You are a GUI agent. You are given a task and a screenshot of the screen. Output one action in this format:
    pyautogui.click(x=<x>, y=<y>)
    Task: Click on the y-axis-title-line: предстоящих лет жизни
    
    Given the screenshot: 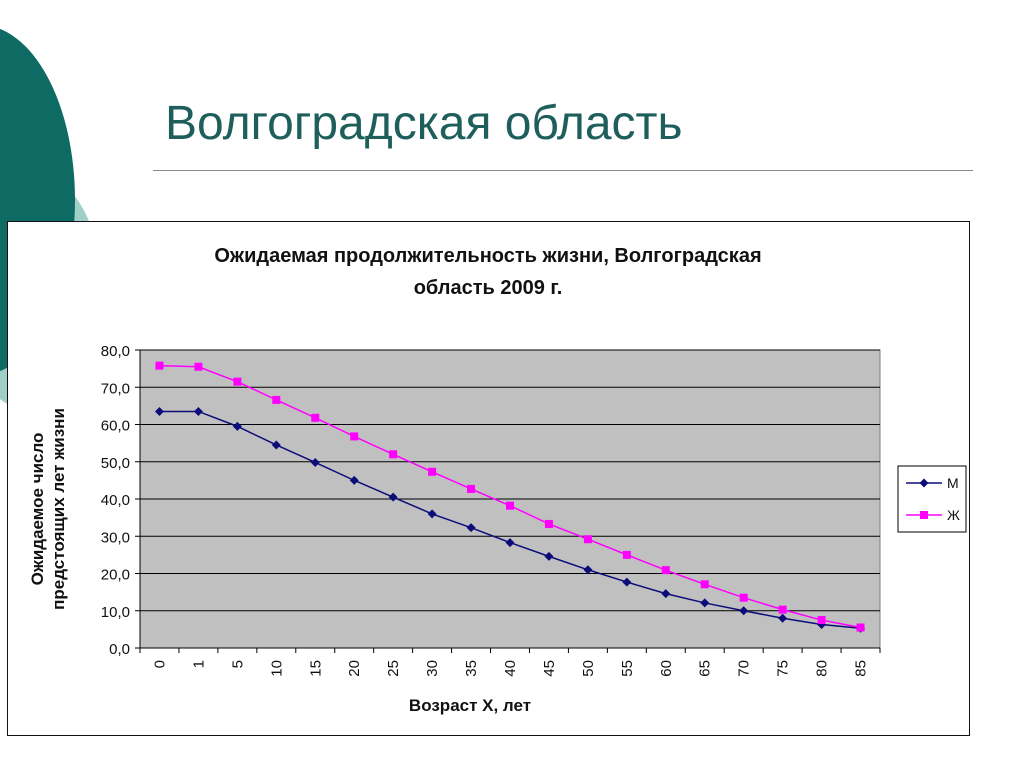 What is the action you would take?
    pyautogui.click(x=58, y=509)
    